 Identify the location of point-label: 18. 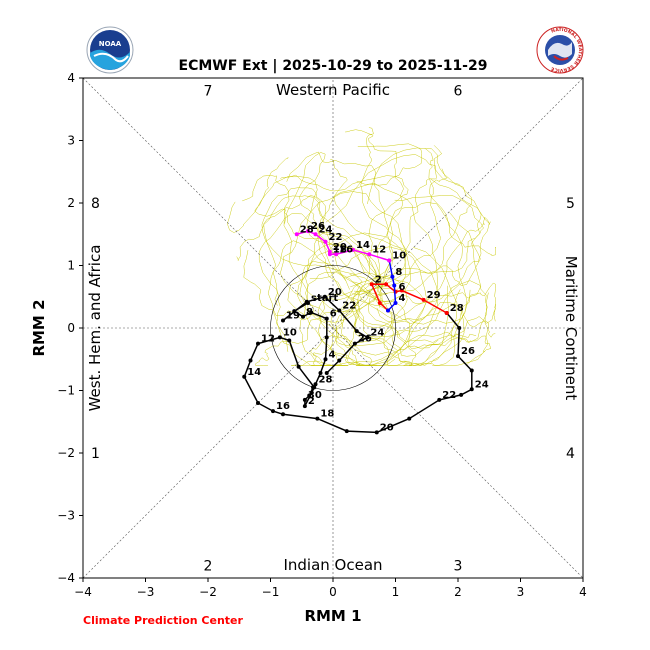
(327, 414).